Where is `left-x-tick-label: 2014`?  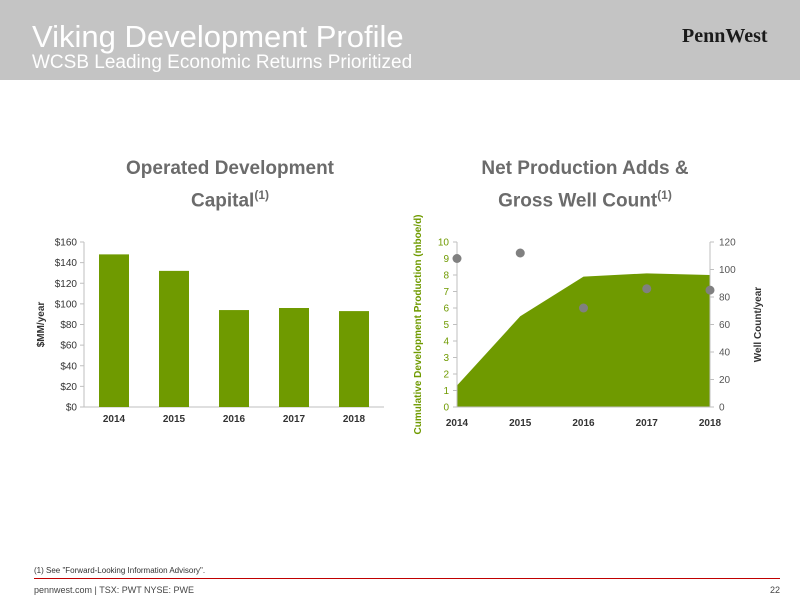
left-x-tick-label: 2014 is located at coordinates (114, 419).